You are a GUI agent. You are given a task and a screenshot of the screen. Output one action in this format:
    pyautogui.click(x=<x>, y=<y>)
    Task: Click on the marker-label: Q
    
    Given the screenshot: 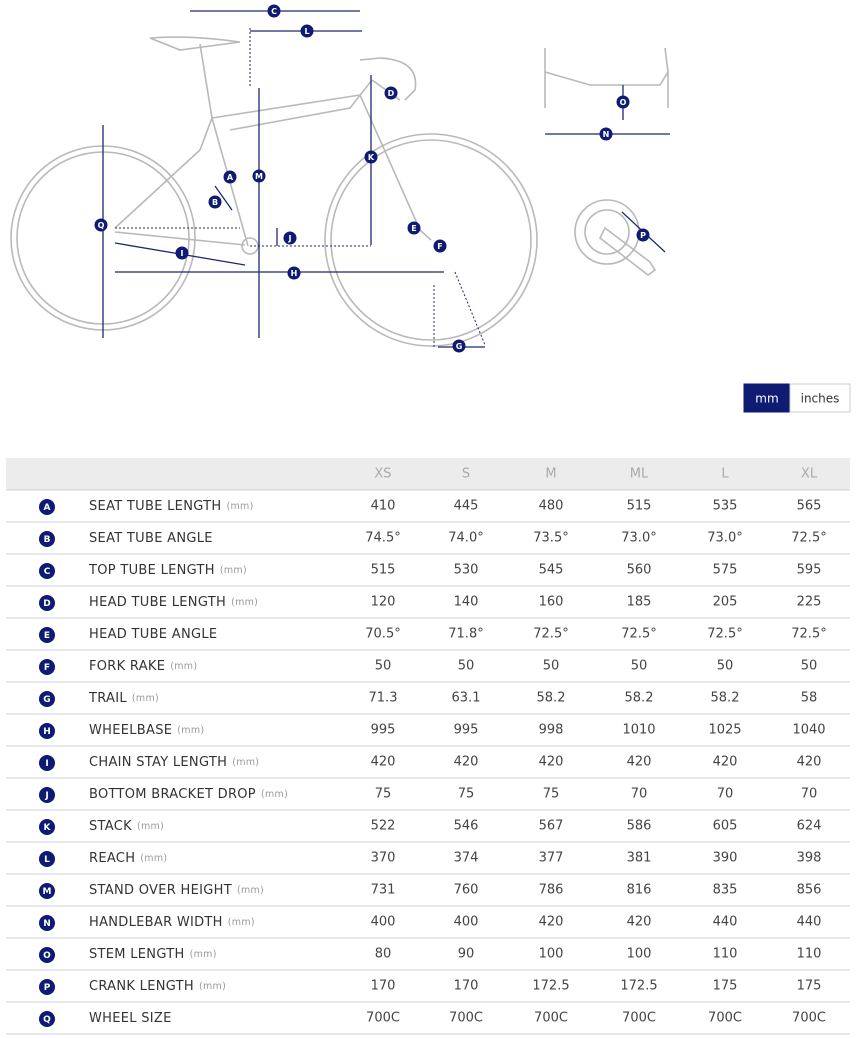 What is the action you would take?
    pyautogui.click(x=101, y=225)
    